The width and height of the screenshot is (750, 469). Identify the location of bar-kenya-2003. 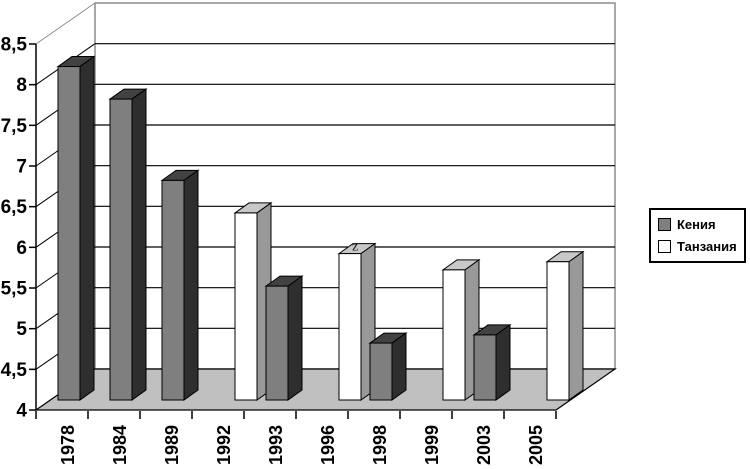
(485, 367).